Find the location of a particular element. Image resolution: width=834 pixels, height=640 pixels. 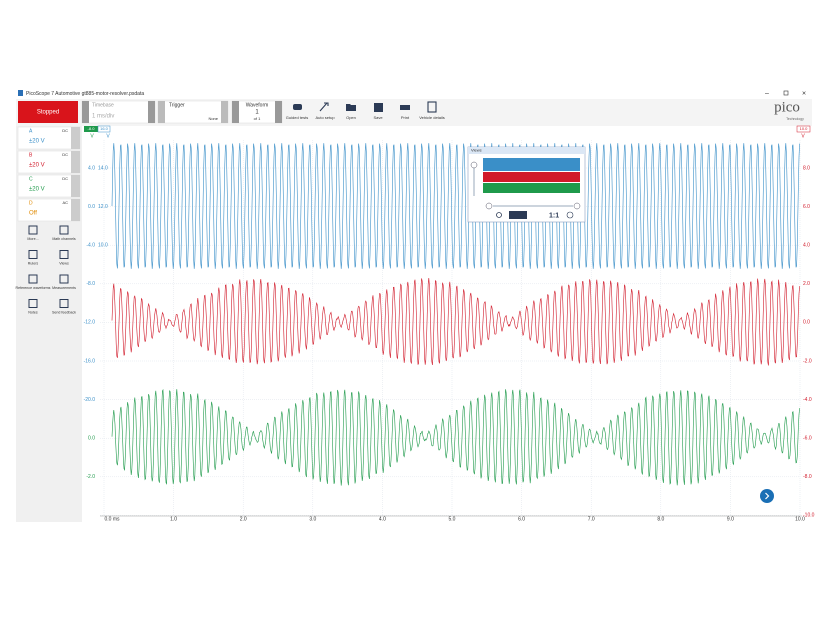

right-tick-label: -2.0 is located at coordinates (807, 361).